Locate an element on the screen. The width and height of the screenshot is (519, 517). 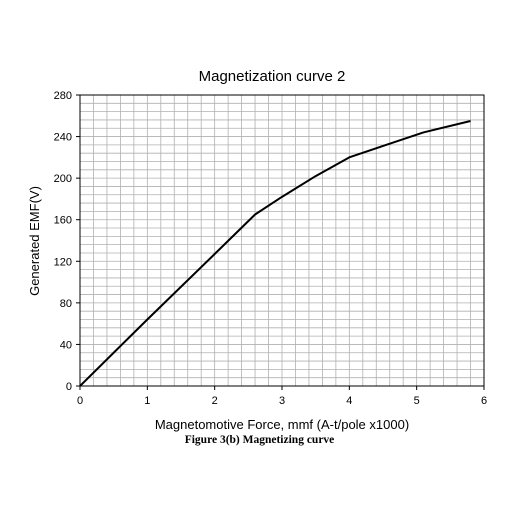
y-tick-label: 280 is located at coordinates (63, 96).